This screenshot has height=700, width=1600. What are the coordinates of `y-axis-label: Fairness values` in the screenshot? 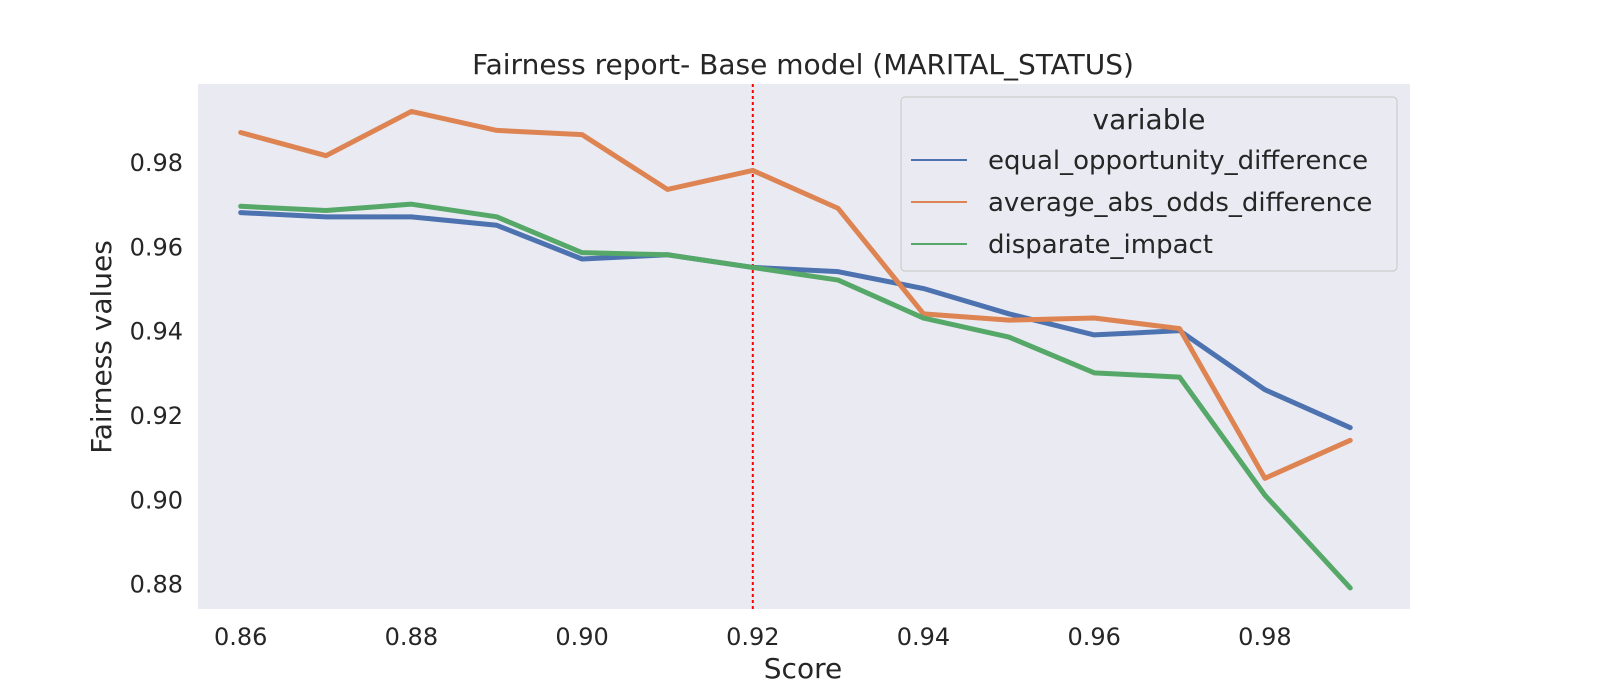 It's located at (101, 347).